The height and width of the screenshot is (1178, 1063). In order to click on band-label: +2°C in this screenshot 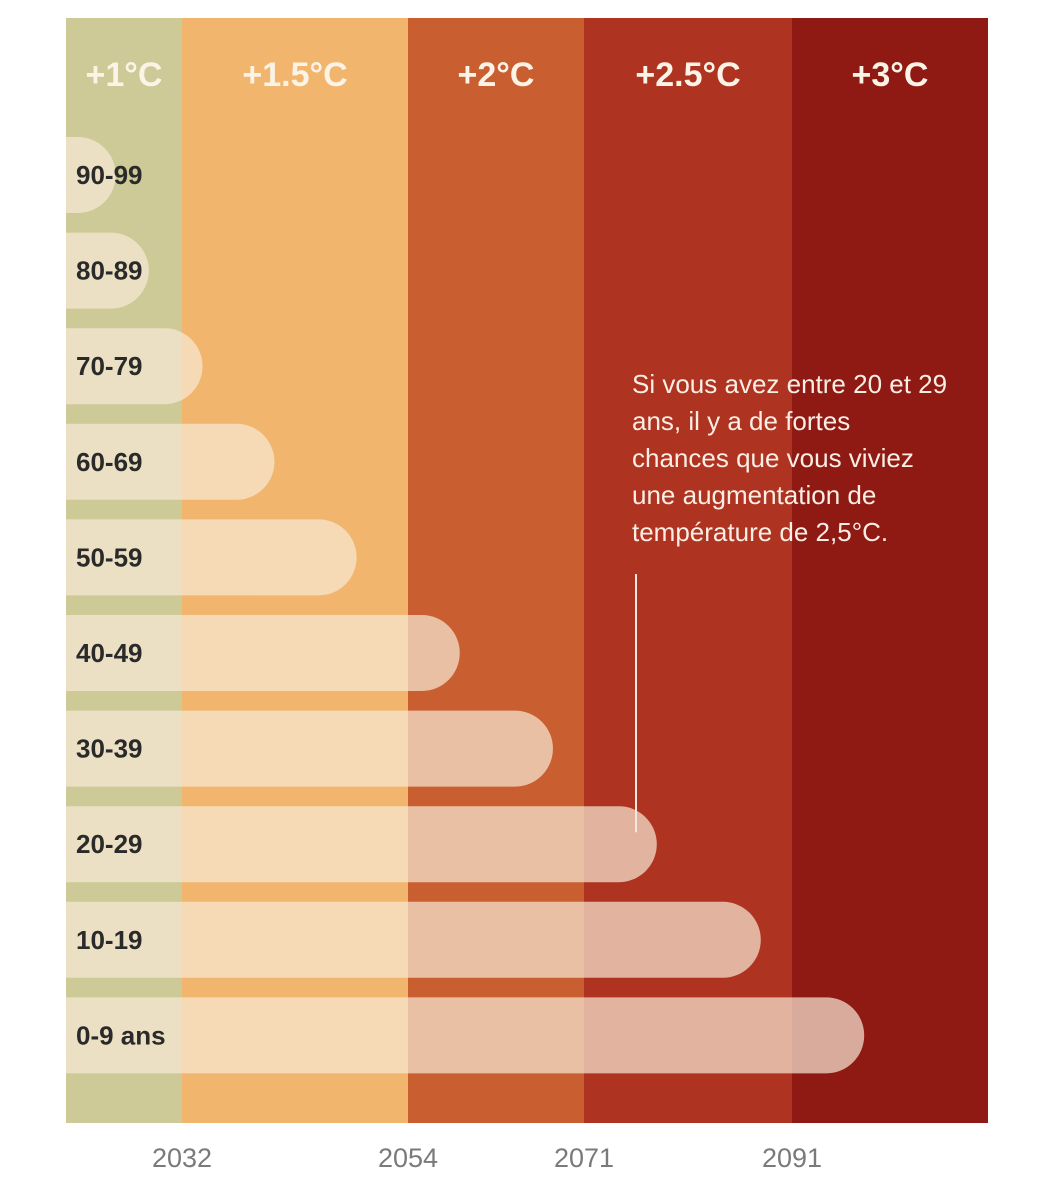, I will do `click(496, 75)`.